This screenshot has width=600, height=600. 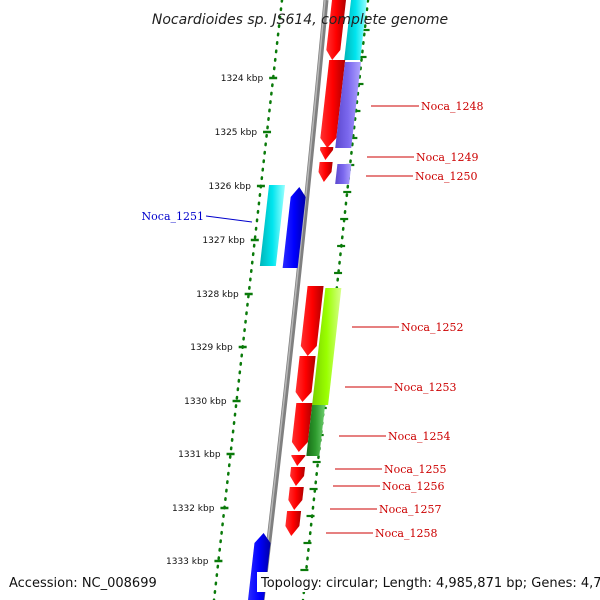 I want to click on footer-accession-bg, so click(x=77, y=582).